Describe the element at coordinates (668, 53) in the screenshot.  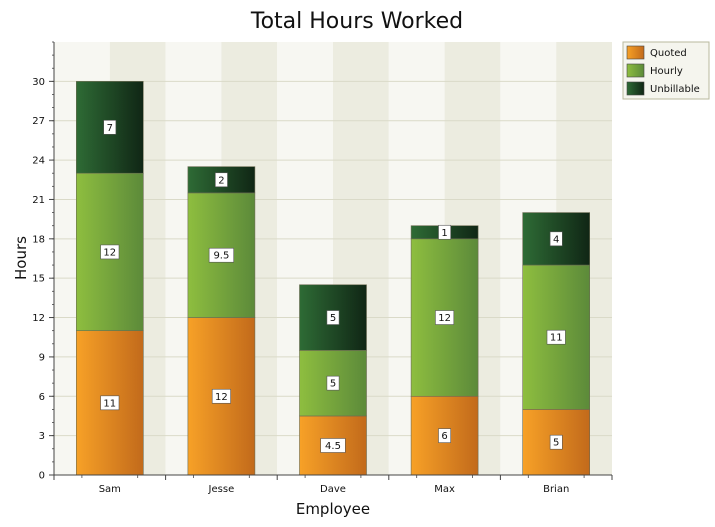
I see `legend-label: Quoted` at that location.